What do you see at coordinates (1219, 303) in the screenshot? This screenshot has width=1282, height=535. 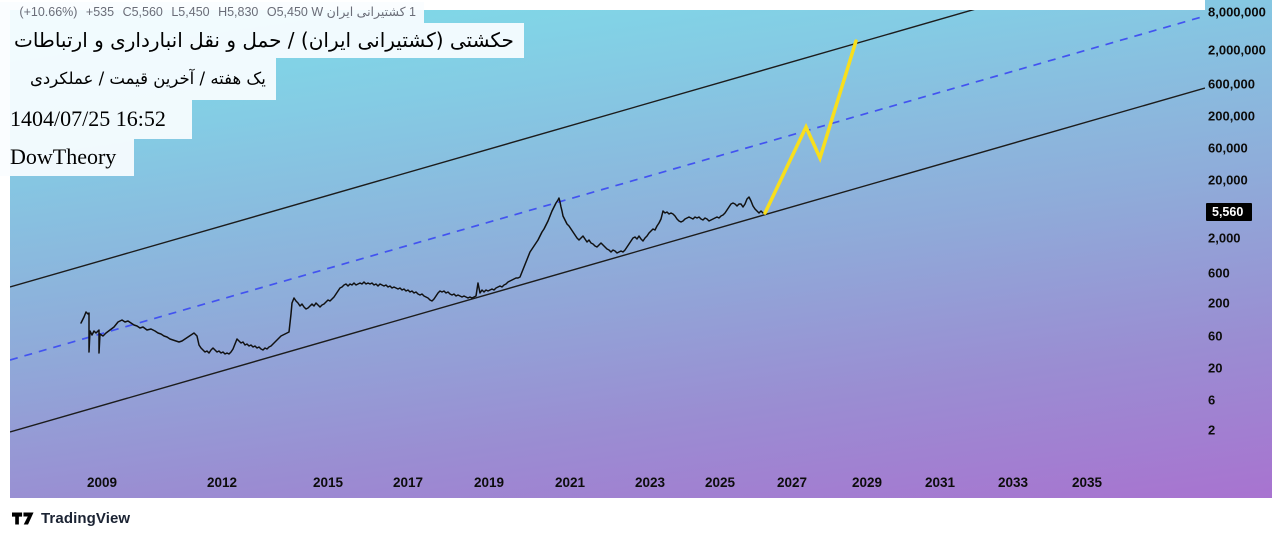 I see `y-axis-tick: 200` at bounding box center [1219, 303].